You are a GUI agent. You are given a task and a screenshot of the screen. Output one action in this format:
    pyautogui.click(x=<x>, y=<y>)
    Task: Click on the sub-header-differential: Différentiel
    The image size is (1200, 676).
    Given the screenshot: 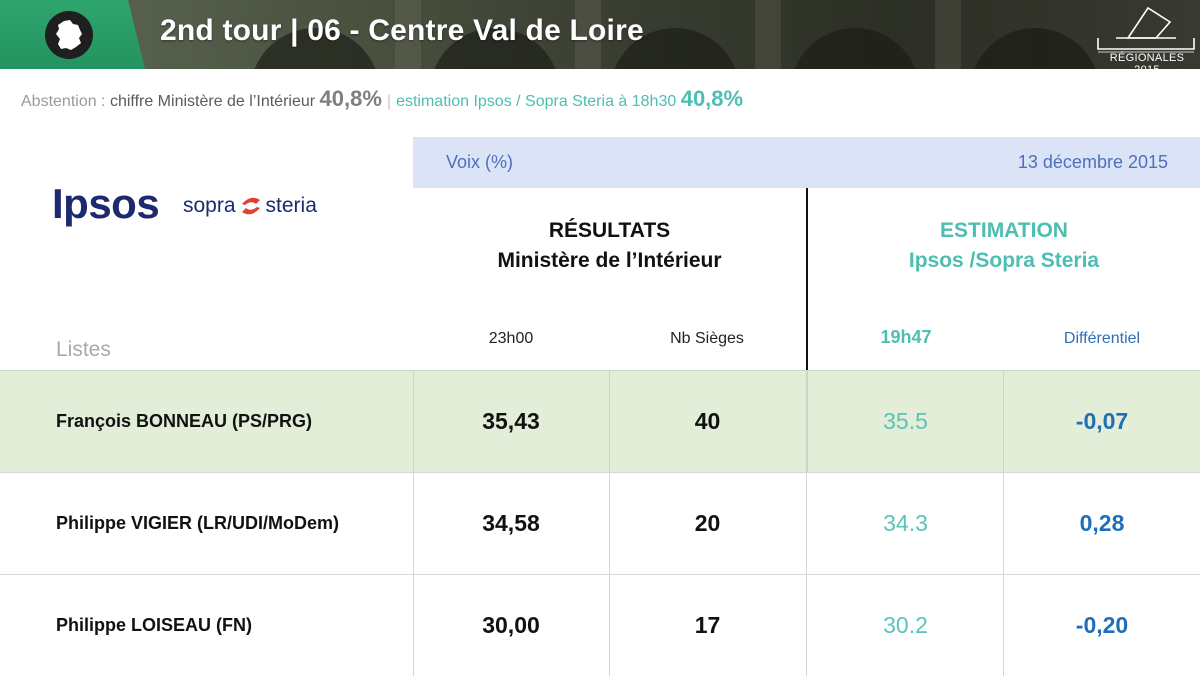 What is the action you would take?
    pyautogui.click(x=1102, y=338)
    